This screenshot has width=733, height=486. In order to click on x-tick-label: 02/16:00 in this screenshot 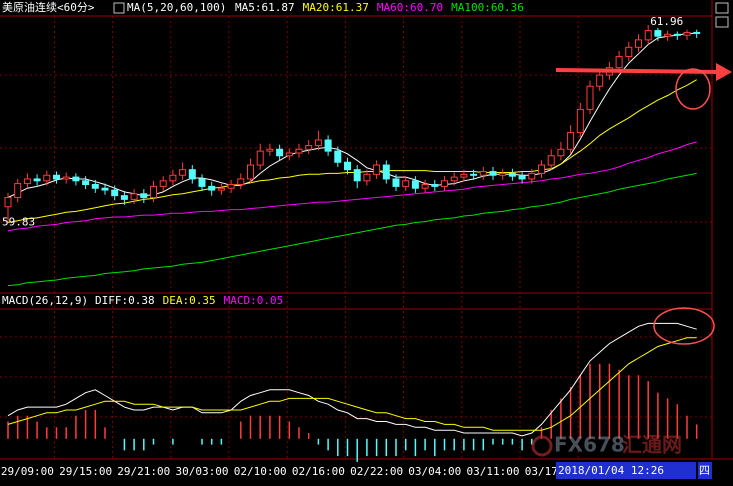, I will do `click(318, 471)`.